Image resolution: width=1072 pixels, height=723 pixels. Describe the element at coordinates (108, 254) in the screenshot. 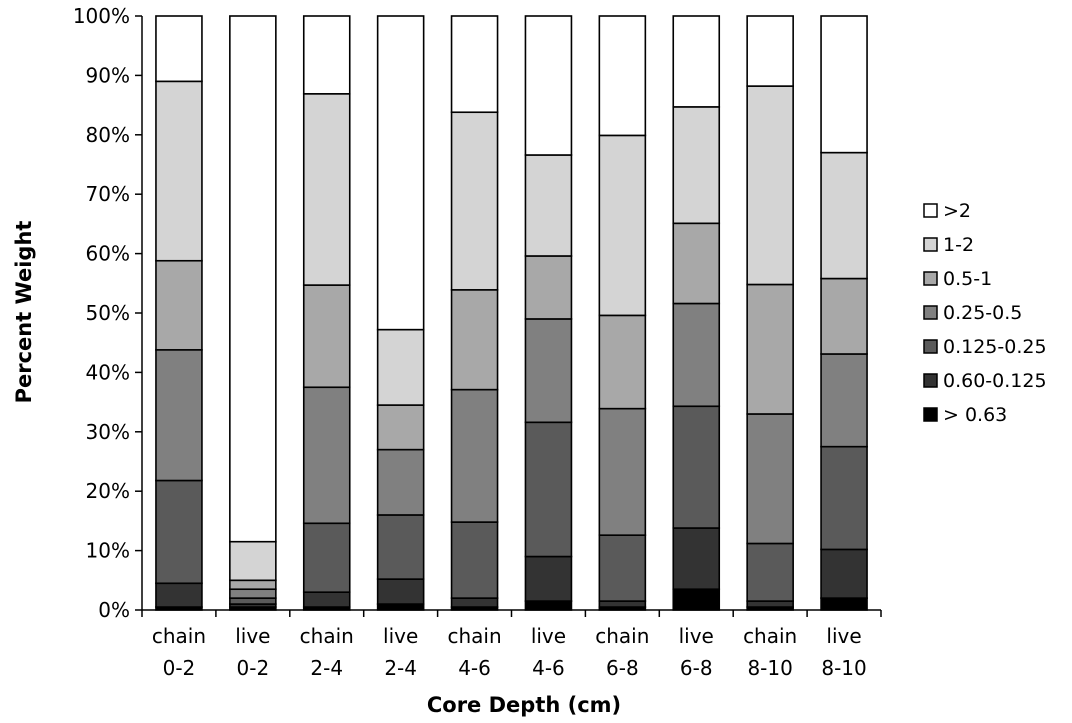

I see `y-tick-label: 60%` at that location.